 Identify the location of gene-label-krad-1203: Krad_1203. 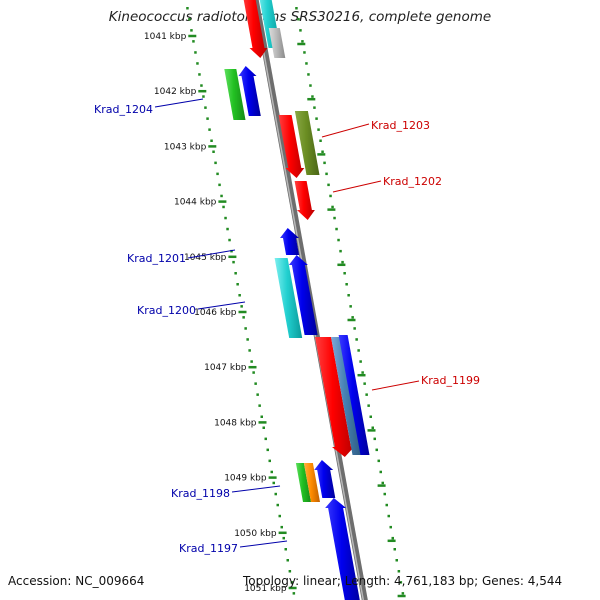
(400, 125).